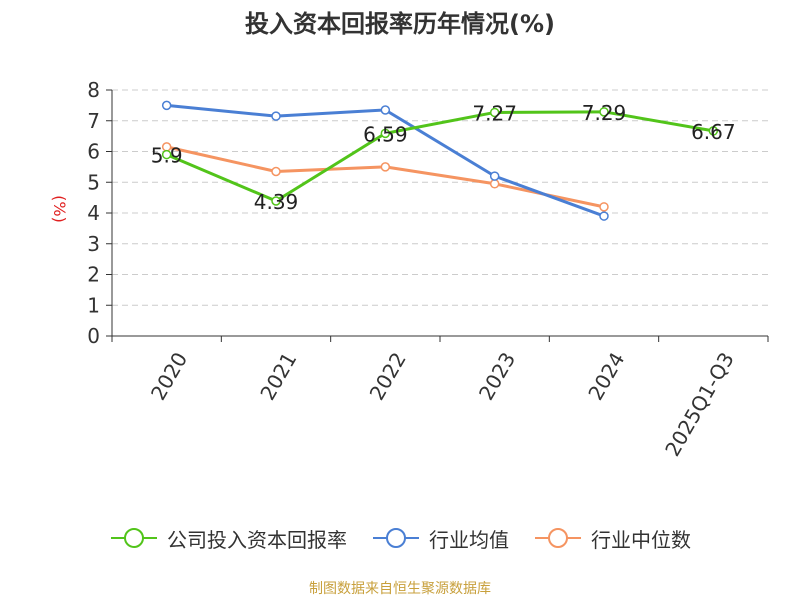  I want to click on y-tick-label: 4, so click(93, 213).